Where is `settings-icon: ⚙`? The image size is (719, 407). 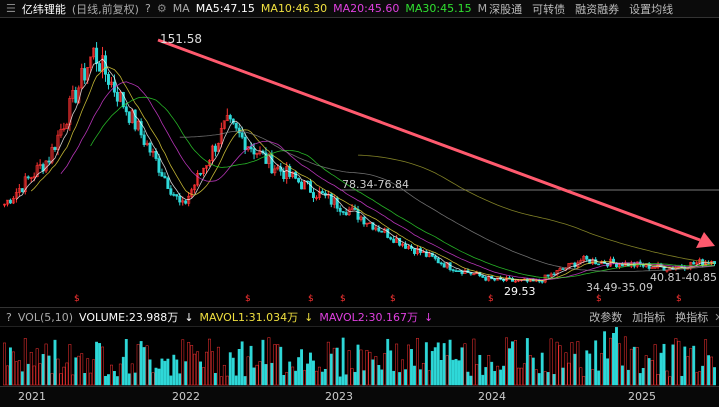
settings-icon: ⚙ is located at coordinates (161, 8).